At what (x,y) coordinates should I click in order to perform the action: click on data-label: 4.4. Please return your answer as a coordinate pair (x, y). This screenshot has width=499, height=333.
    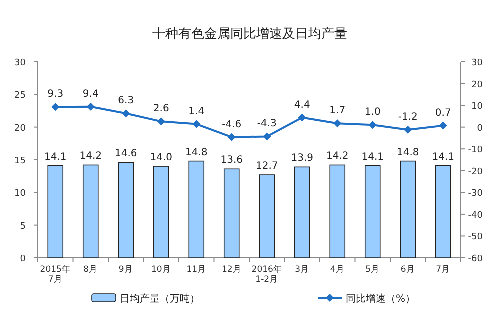
    Looking at the image, I should click on (302, 105).